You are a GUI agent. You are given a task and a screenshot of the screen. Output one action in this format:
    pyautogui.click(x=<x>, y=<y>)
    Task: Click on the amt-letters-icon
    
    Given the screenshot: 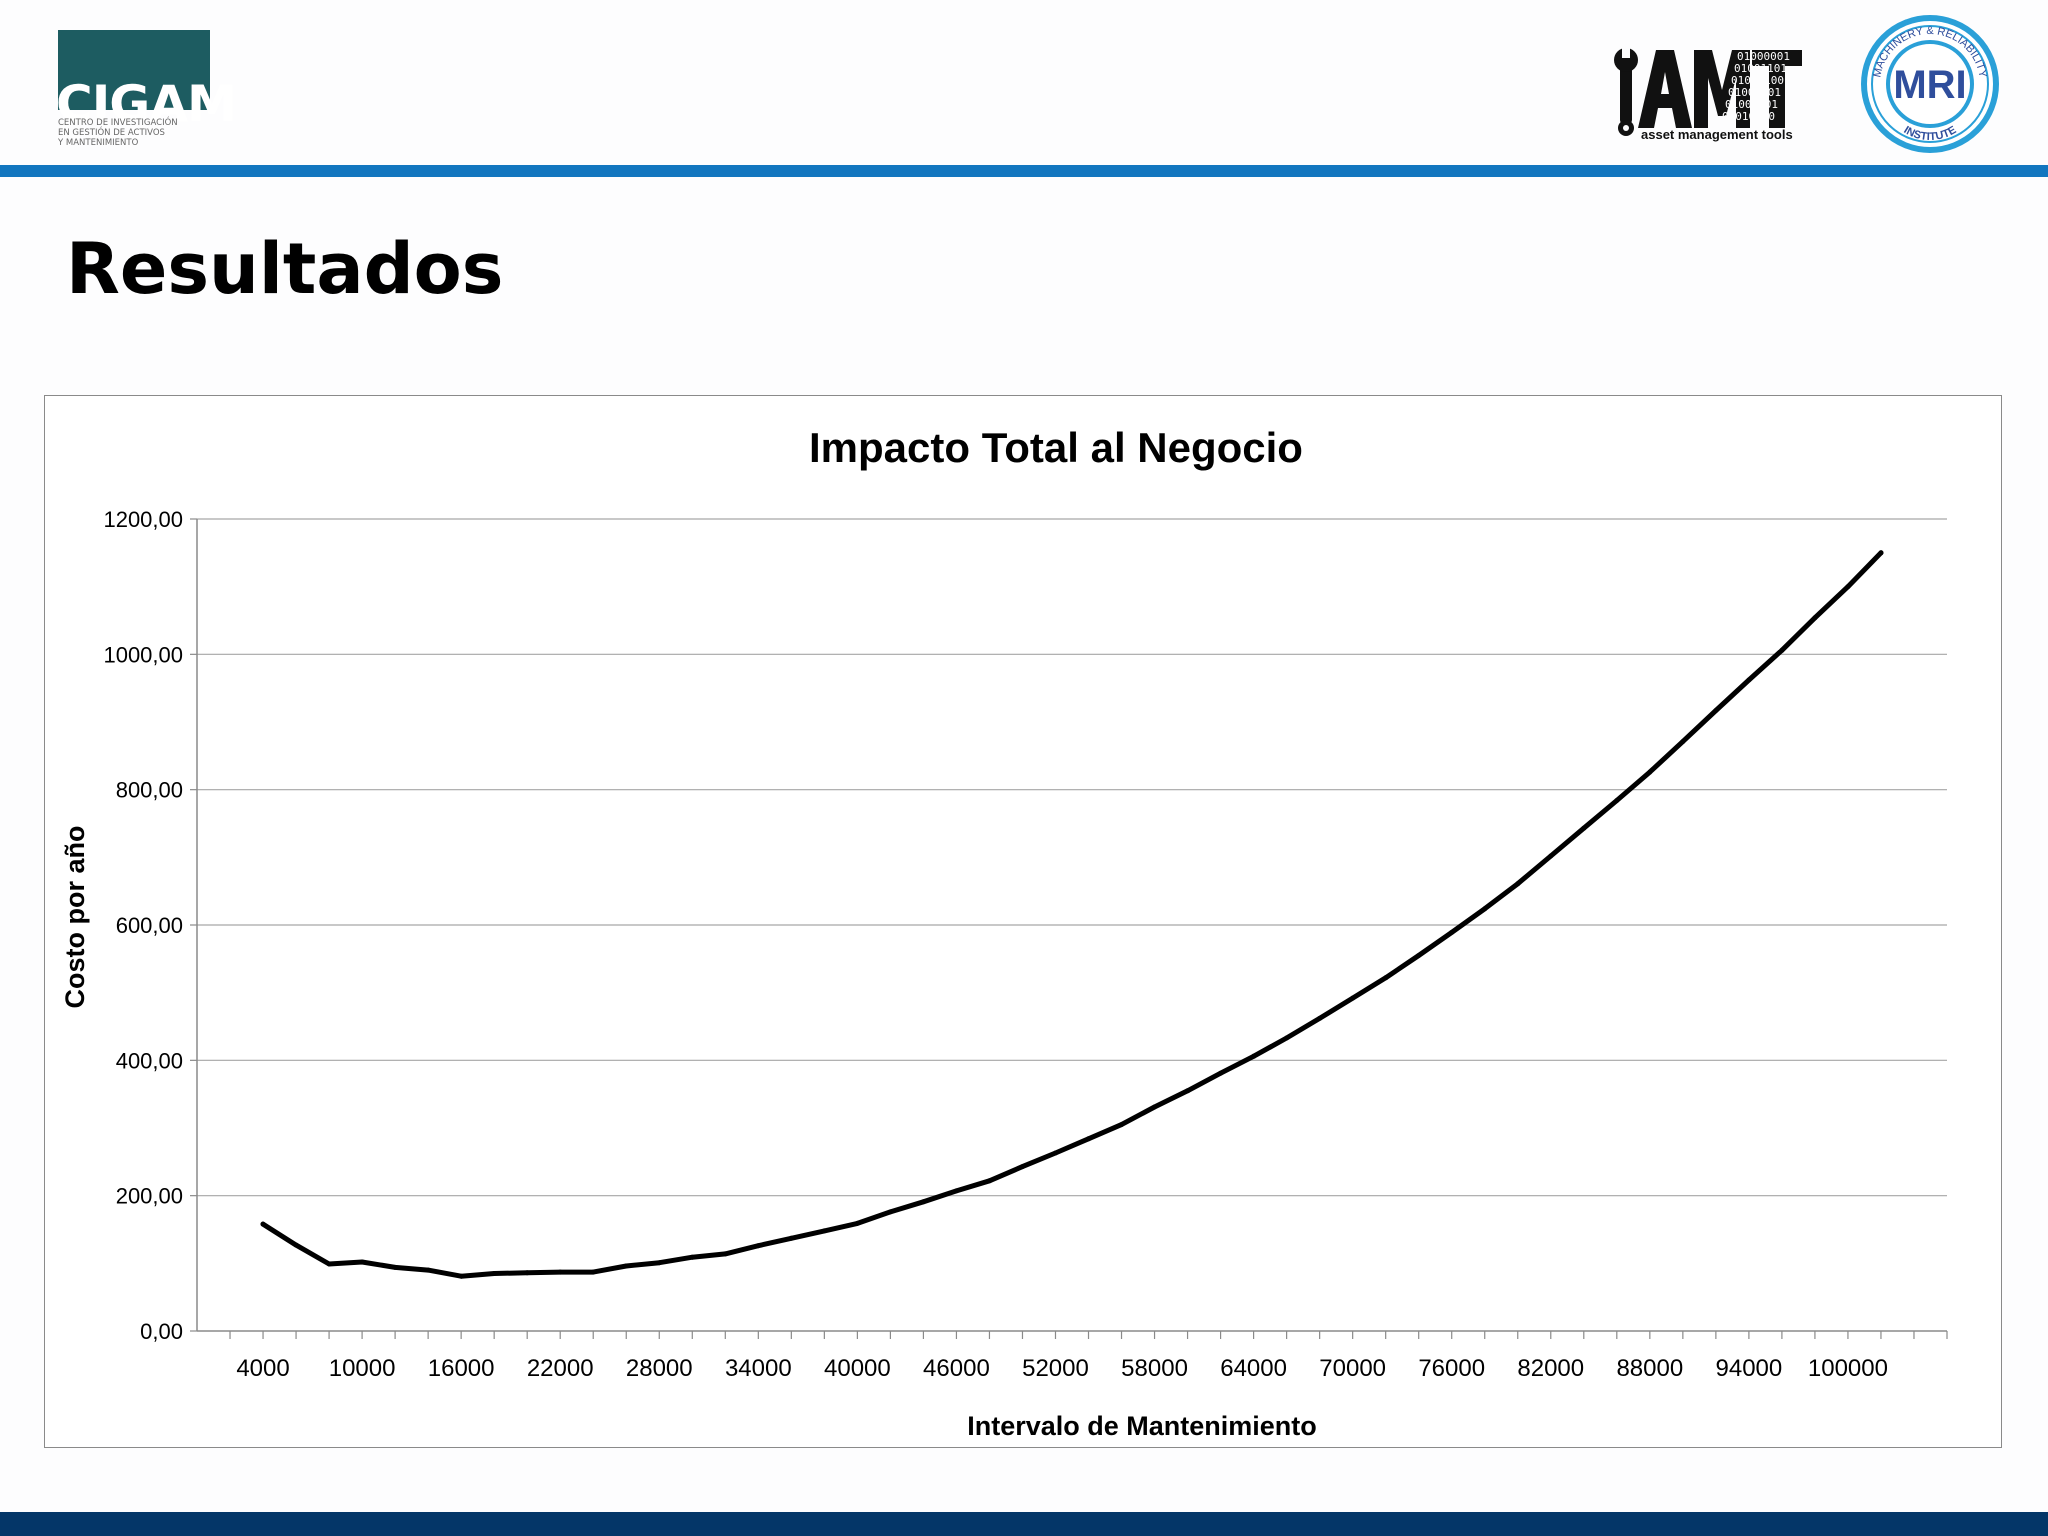 What is the action you would take?
    pyautogui.click(x=1720, y=89)
    